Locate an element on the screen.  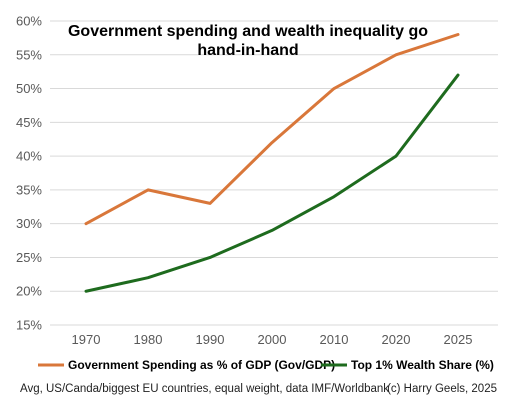
x-tick-label: 2000 is located at coordinates (272, 339).